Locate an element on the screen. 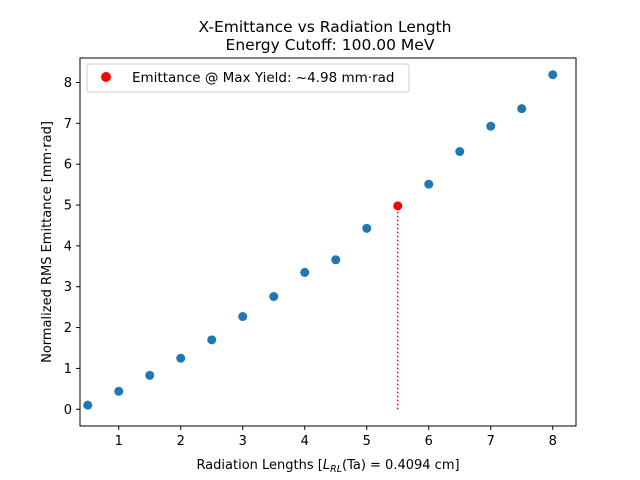 The height and width of the screenshot is (480, 640). x-tick-label: 2 is located at coordinates (181, 441).